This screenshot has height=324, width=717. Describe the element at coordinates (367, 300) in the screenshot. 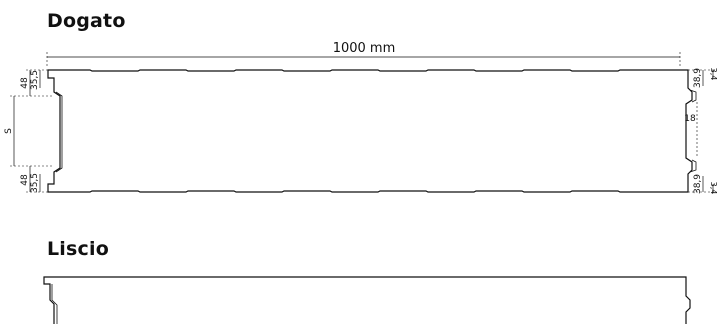

I see `liscio-panel` at that location.